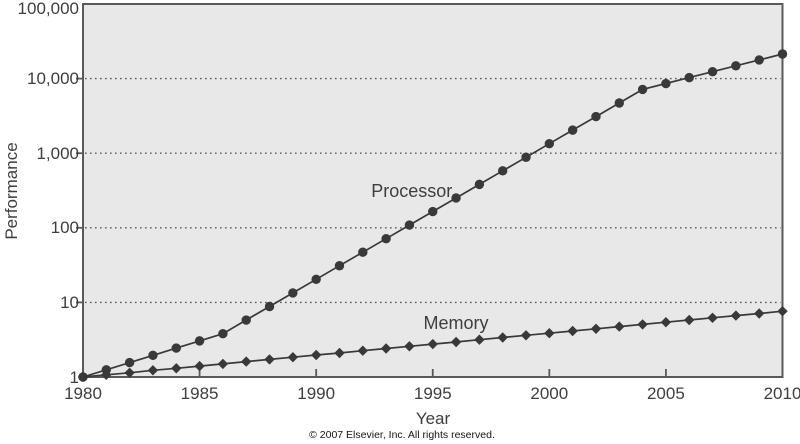 Image resolution: width=800 pixels, height=444 pixels. What do you see at coordinates (64, 228) in the screenshot?
I see `y-tick-label: 100` at bounding box center [64, 228].